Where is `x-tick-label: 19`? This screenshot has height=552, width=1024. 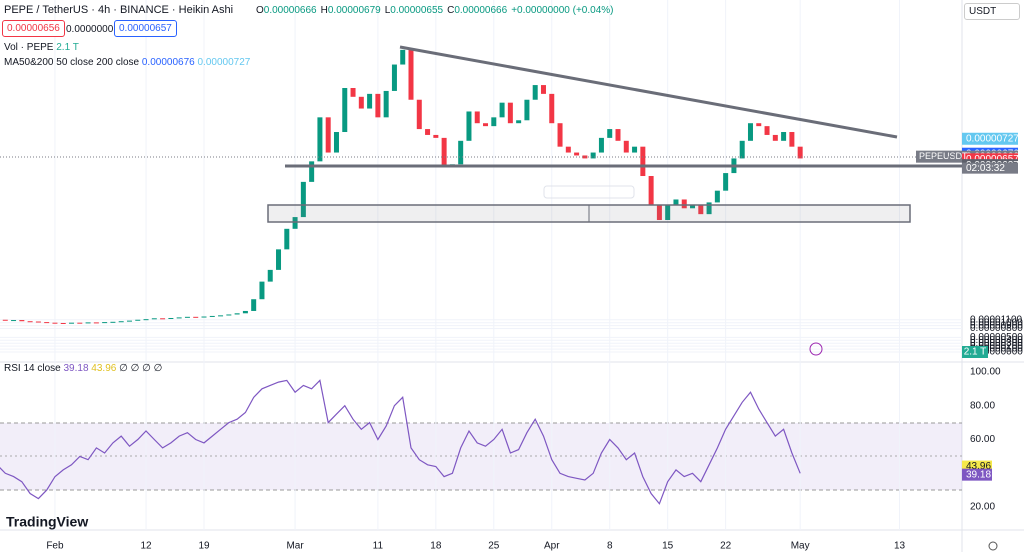 x-tick-label: 19 is located at coordinates (204, 546).